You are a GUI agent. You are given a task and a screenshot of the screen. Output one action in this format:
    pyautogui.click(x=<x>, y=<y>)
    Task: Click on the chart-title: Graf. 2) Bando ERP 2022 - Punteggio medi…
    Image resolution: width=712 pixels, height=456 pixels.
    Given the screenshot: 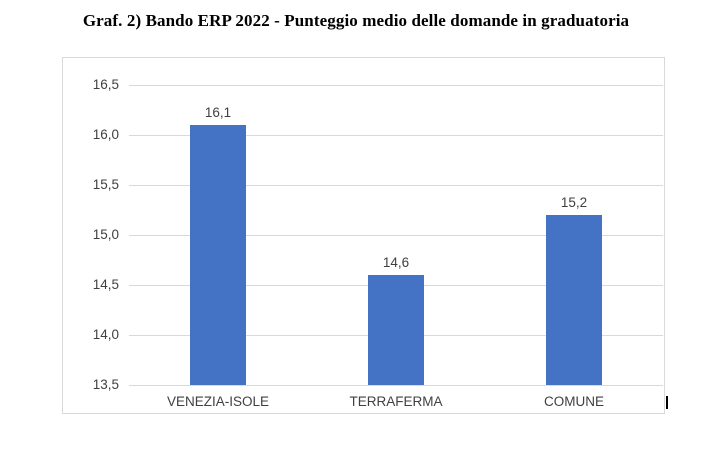 What is the action you would take?
    pyautogui.click(x=356, y=20)
    